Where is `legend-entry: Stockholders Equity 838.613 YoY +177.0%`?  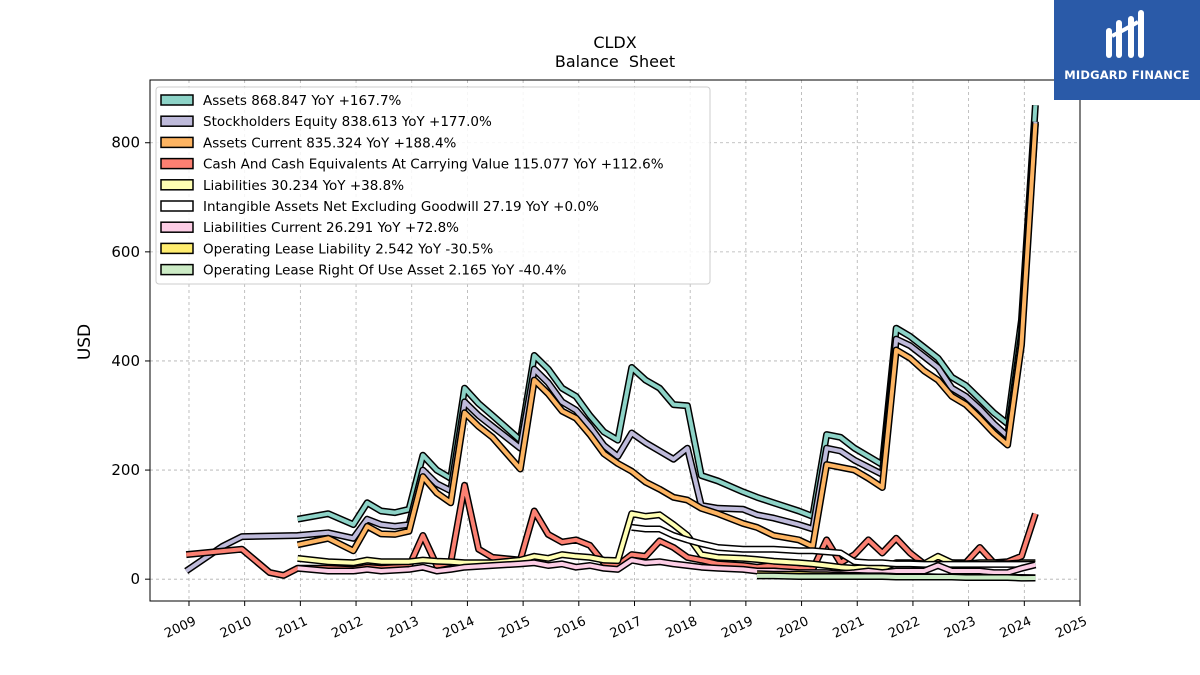 legend-entry: Stockholders Equity 838.613 YoY +177.0% is located at coordinates (347, 122).